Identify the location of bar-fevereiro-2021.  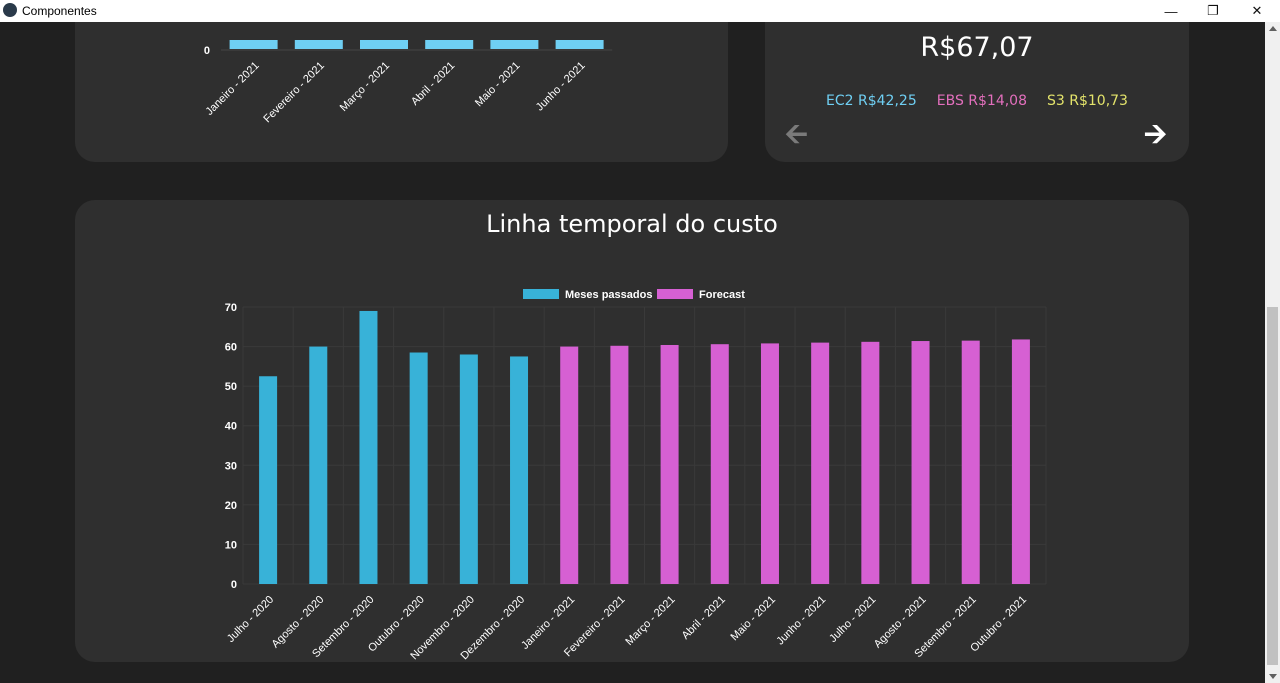
(619, 464).